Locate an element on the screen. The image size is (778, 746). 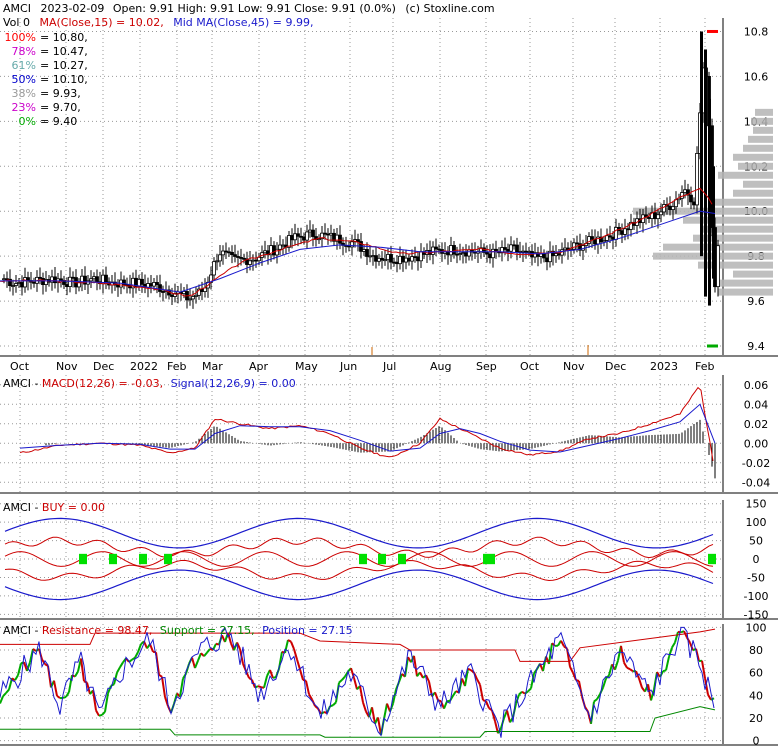
buy-tick-label: -150 is located at coordinates (756, 614).